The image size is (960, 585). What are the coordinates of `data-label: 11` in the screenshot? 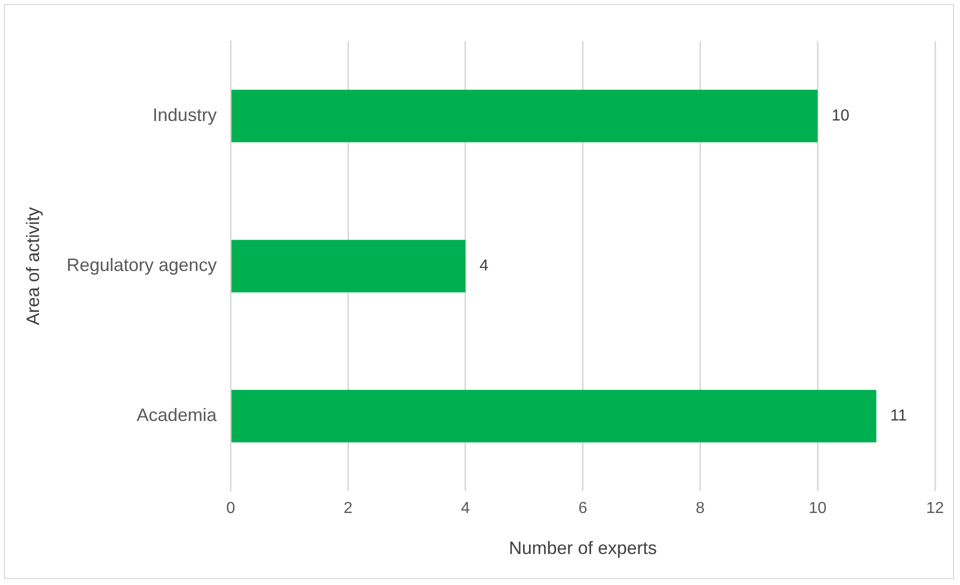 It's located at (899, 416).